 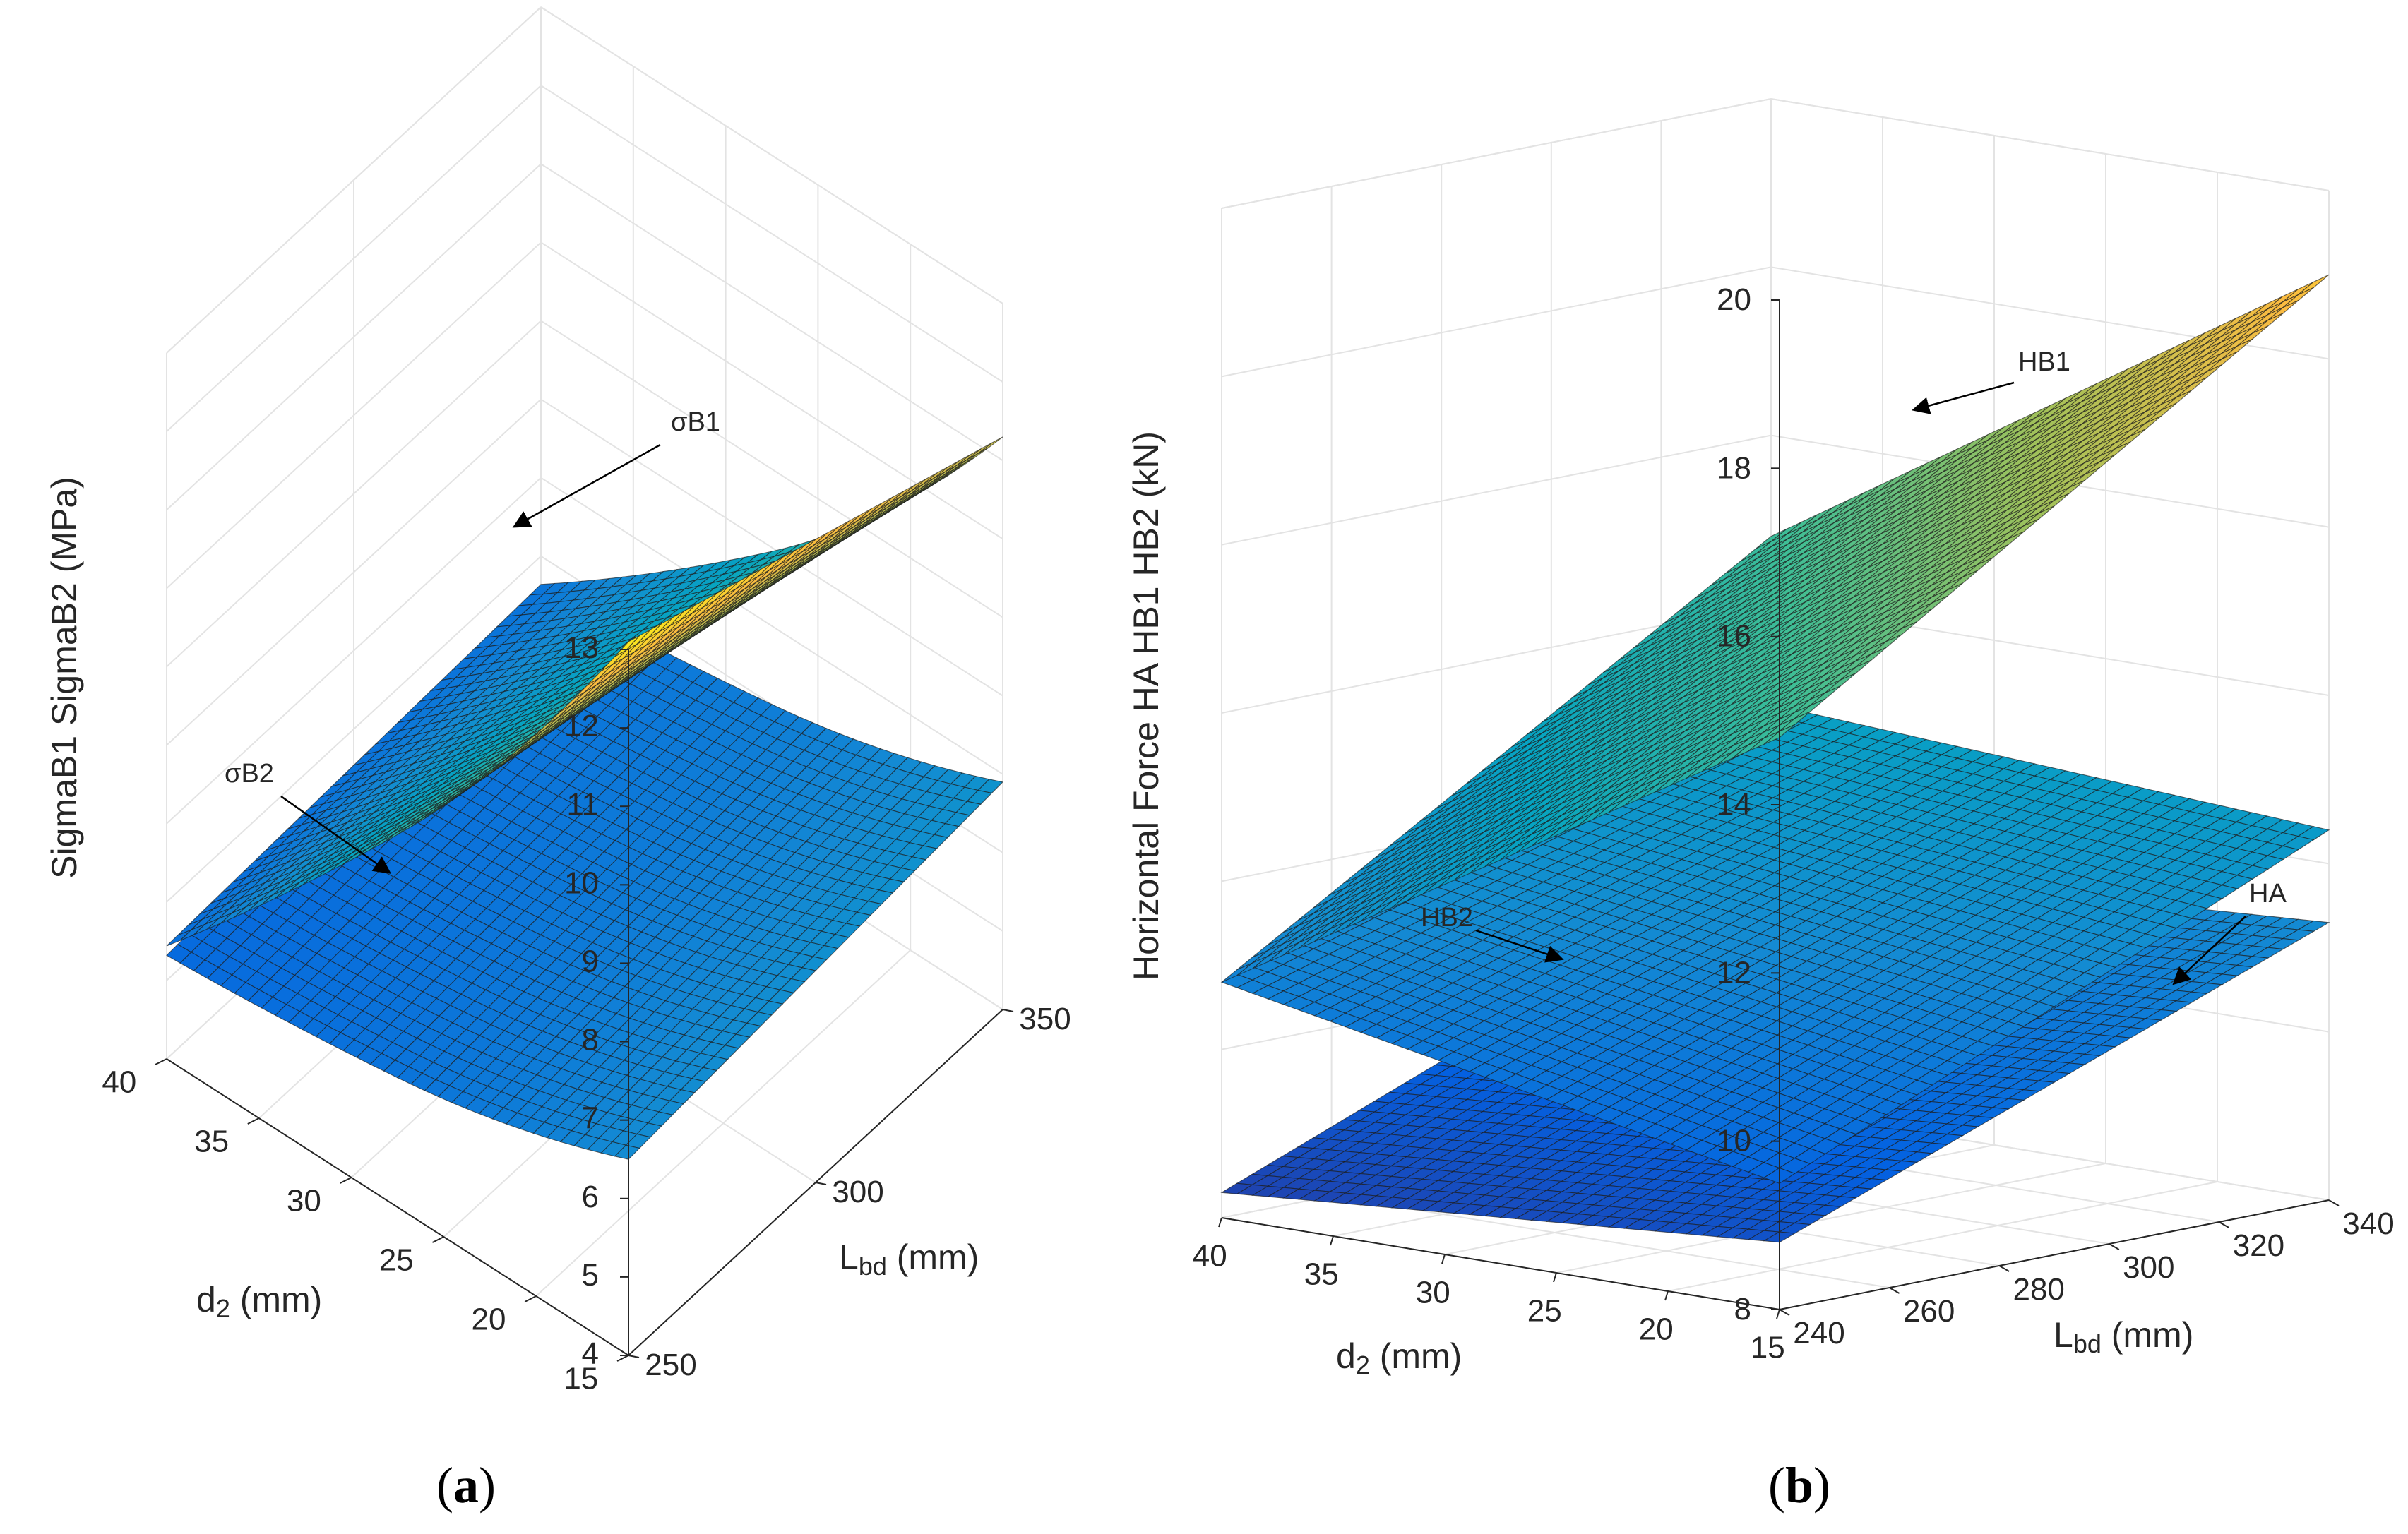 What do you see at coordinates (489, 1320) in the screenshot?
I see `x-tick-label: 20` at bounding box center [489, 1320].